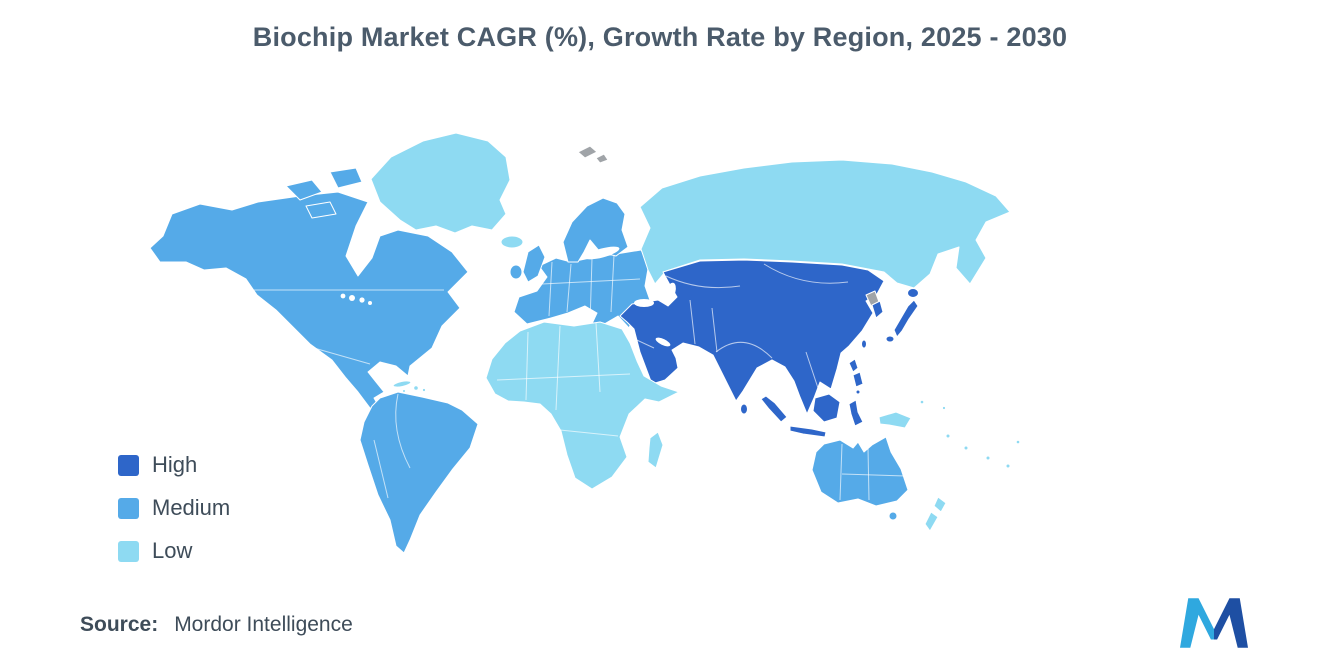 The image size is (1320, 665). I want to click on region-new-guinea, so click(895, 420).